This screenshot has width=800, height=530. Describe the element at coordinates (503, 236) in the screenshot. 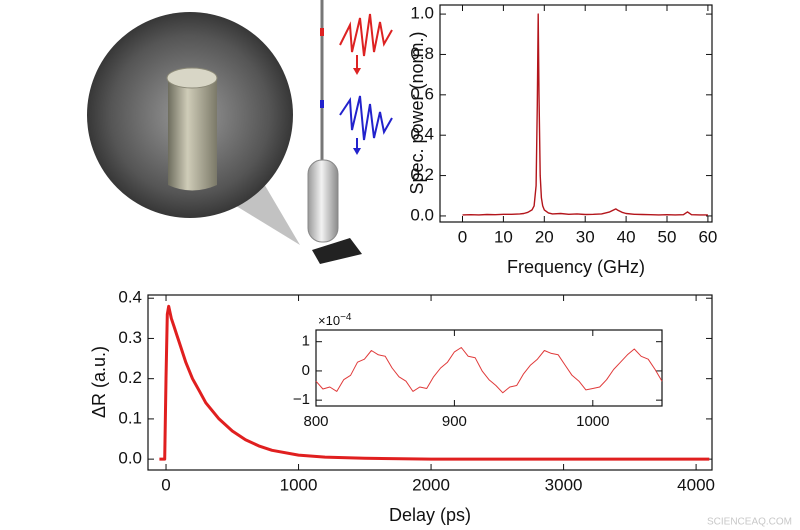

I see `x-tick-label: 10` at that location.